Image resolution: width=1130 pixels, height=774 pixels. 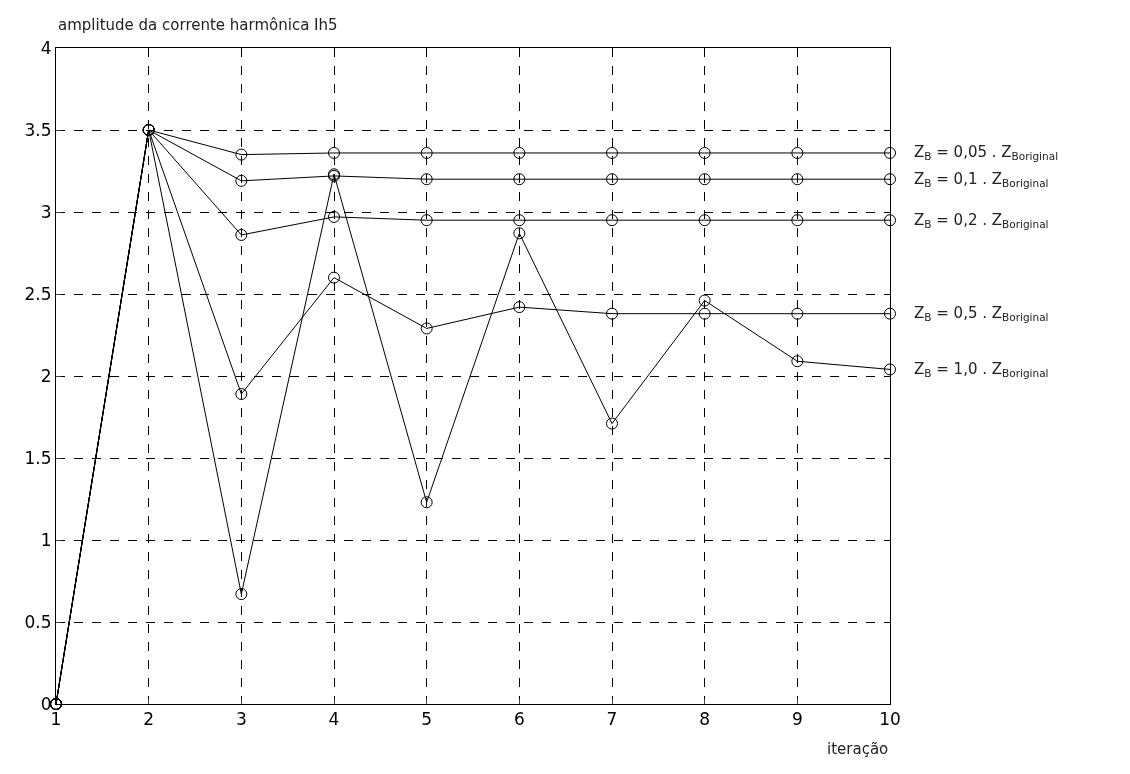 What do you see at coordinates (38, 621) in the screenshot?
I see `y-tick-label: 0.5` at bounding box center [38, 621].